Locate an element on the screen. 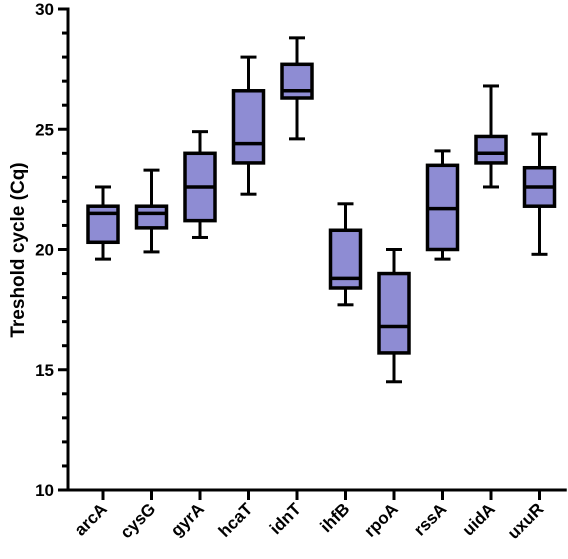 This screenshot has height=559, width=568. box-cysG is located at coordinates (151, 211).